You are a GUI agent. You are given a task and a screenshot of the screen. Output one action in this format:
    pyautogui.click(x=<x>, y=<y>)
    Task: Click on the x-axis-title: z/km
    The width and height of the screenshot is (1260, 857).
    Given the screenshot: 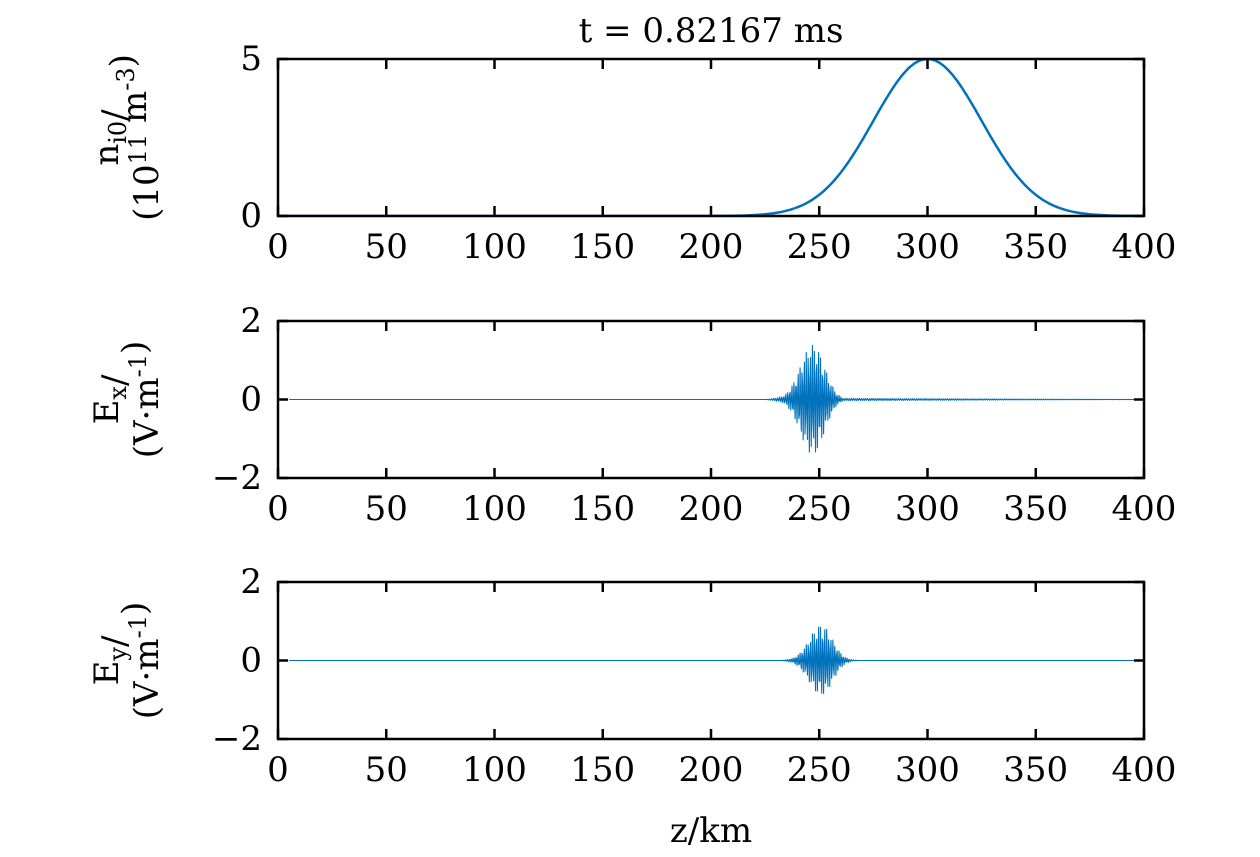 What is the action you would take?
    pyautogui.click(x=711, y=831)
    